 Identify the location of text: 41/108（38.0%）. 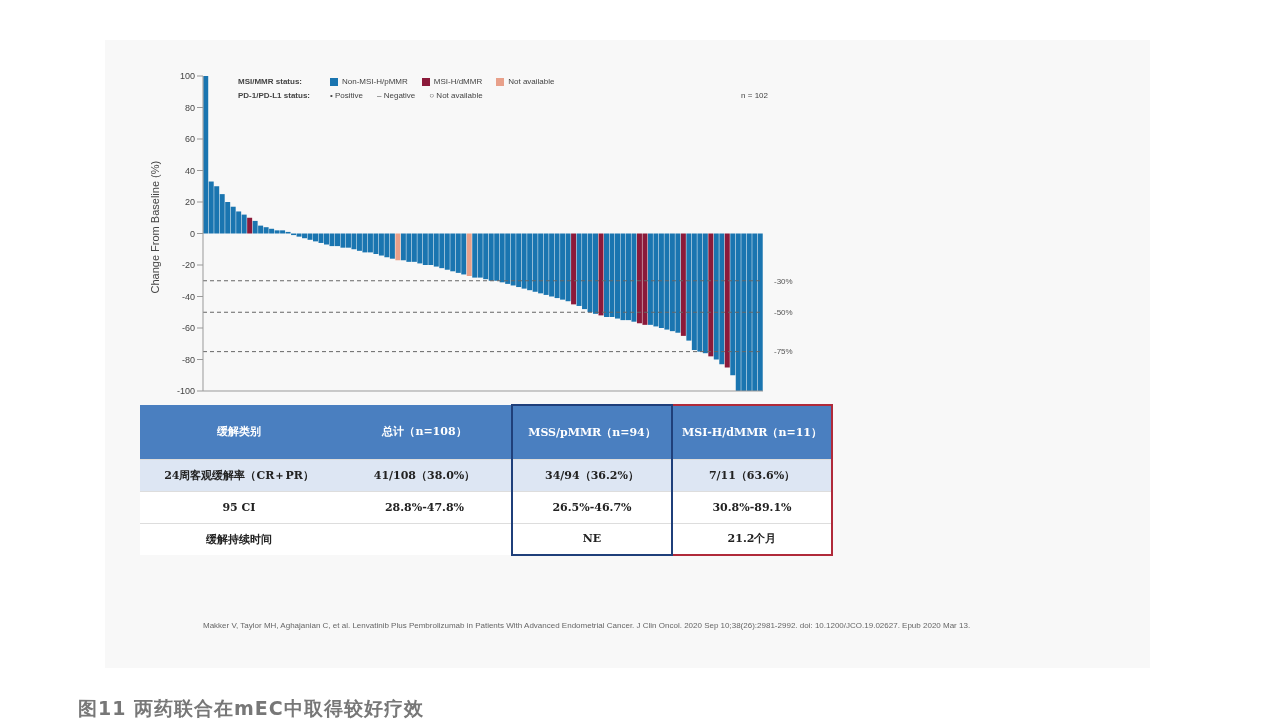
(424, 475).